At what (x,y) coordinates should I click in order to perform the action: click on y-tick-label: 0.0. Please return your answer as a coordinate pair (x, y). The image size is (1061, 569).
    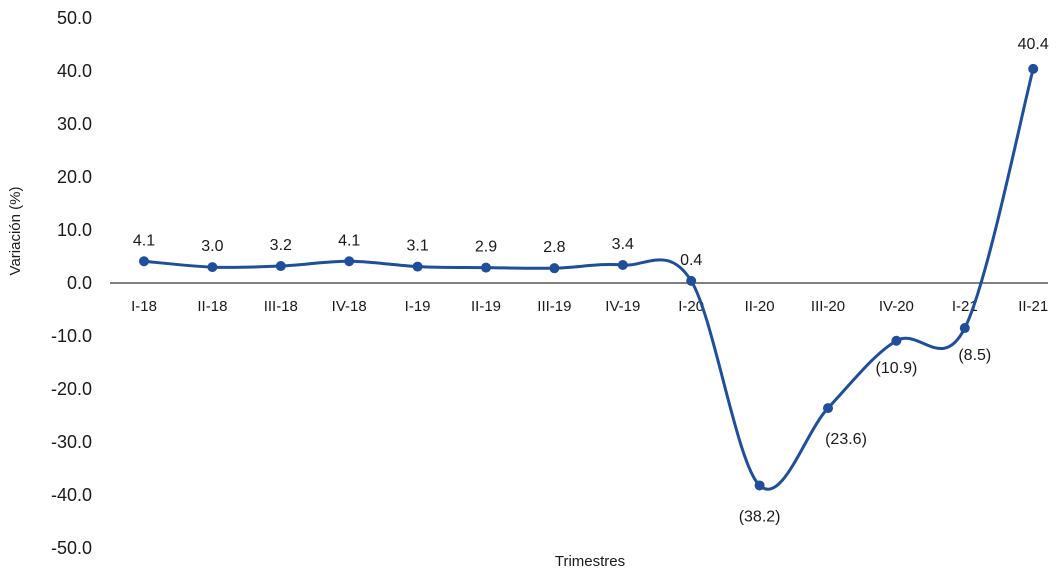
    Looking at the image, I should click on (79, 283).